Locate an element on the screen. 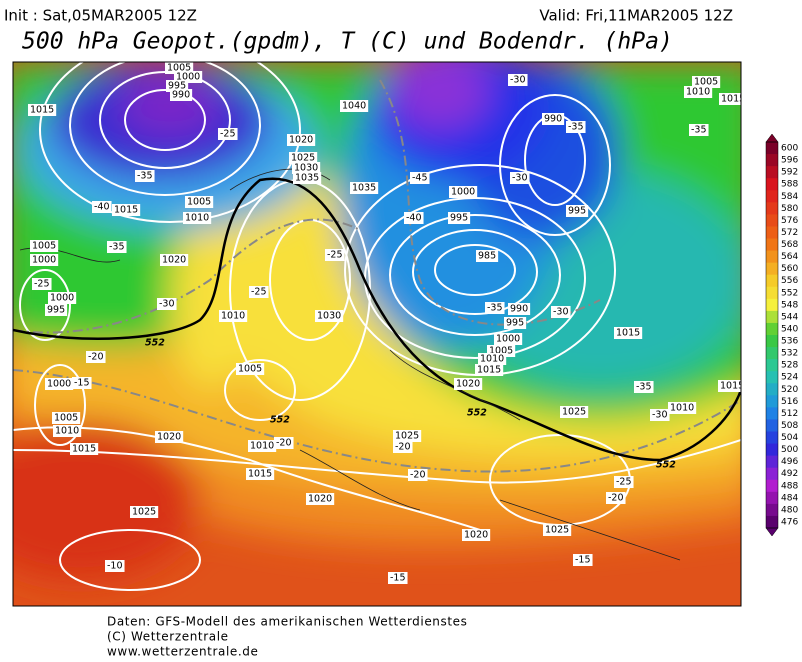  temperature-label: -20 is located at coordinates (616, 498).